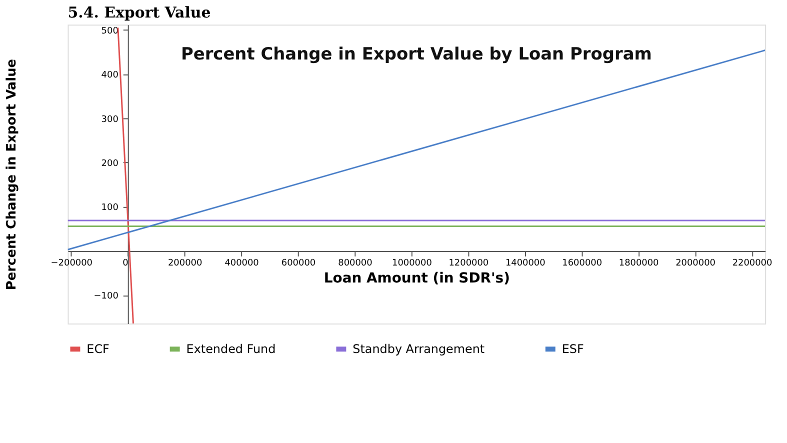  Describe the element at coordinates (110, 208) in the screenshot. I see `y-tick-label: 100` at that location.